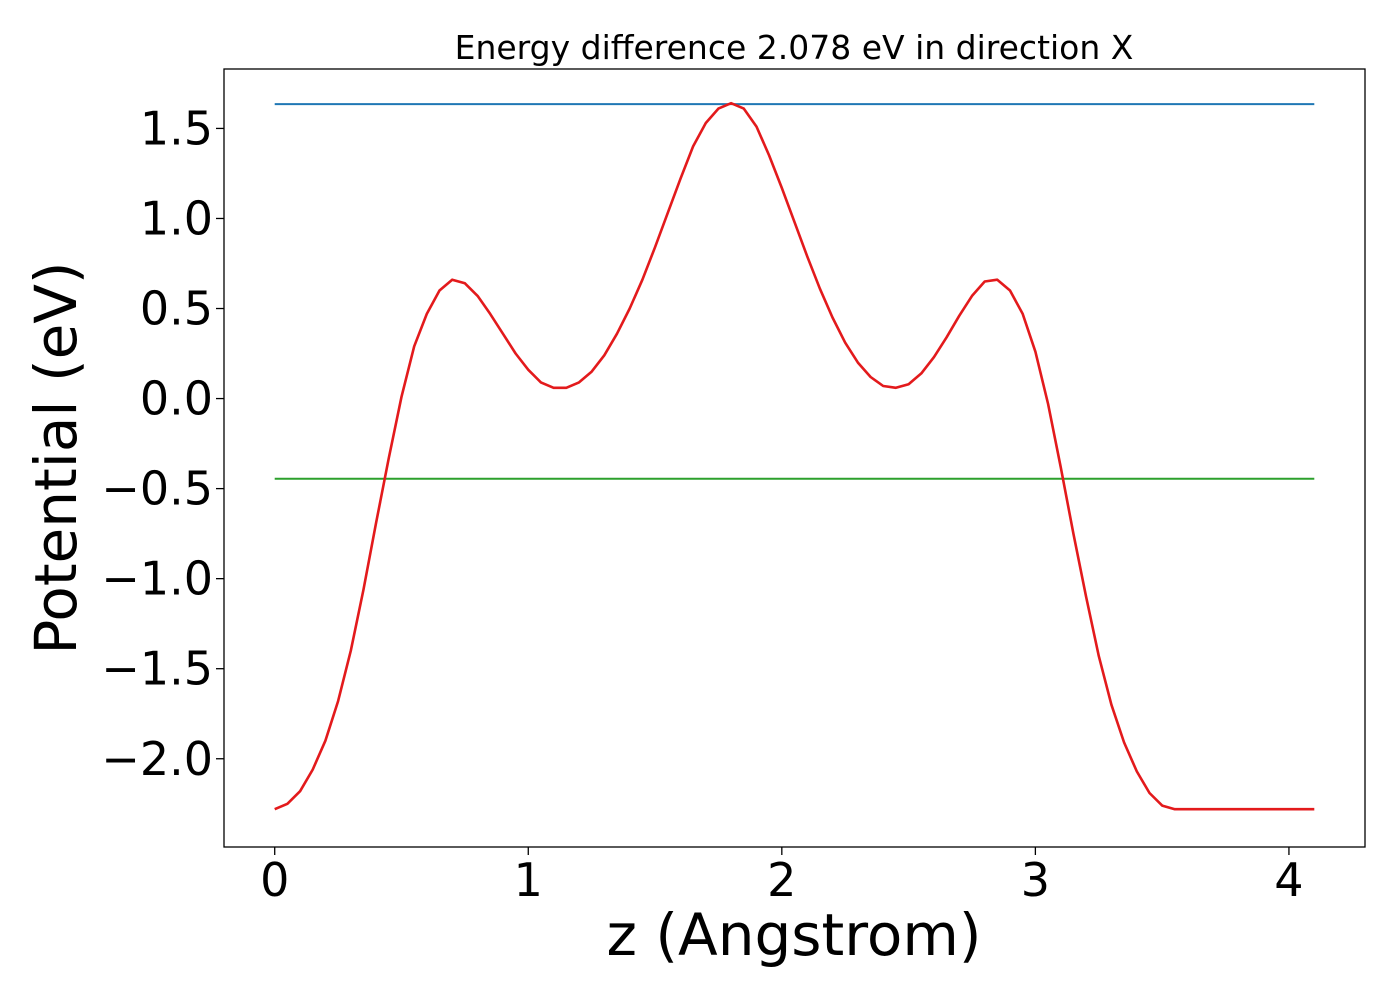 The image size is (1400, 1000). I want to click on y-tick-label: 0.0, so click(176, 399).